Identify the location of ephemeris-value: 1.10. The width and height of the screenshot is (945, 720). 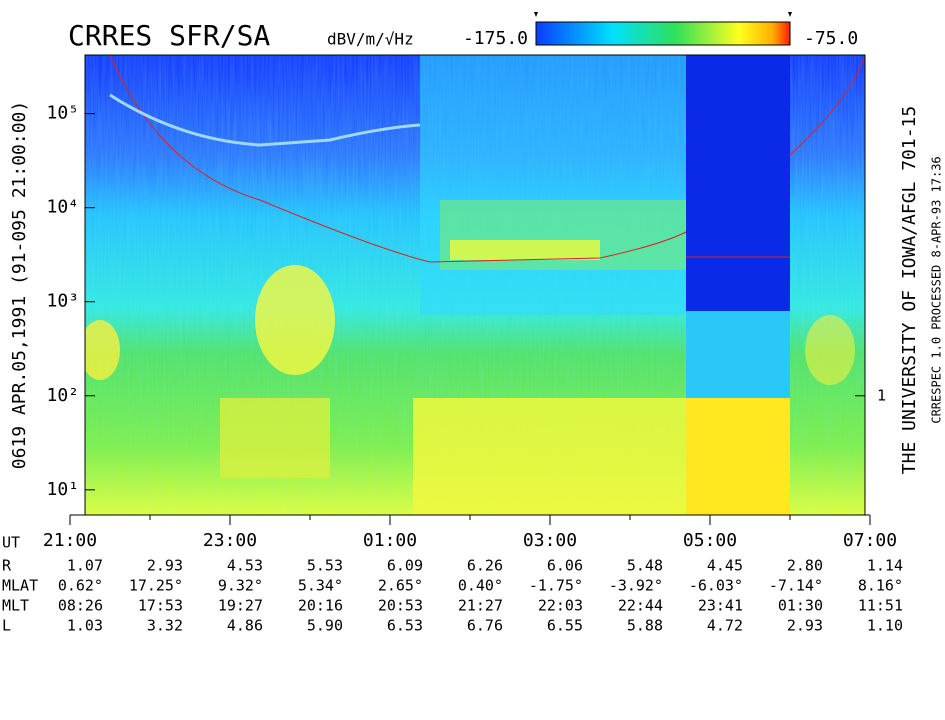
(885, 626).